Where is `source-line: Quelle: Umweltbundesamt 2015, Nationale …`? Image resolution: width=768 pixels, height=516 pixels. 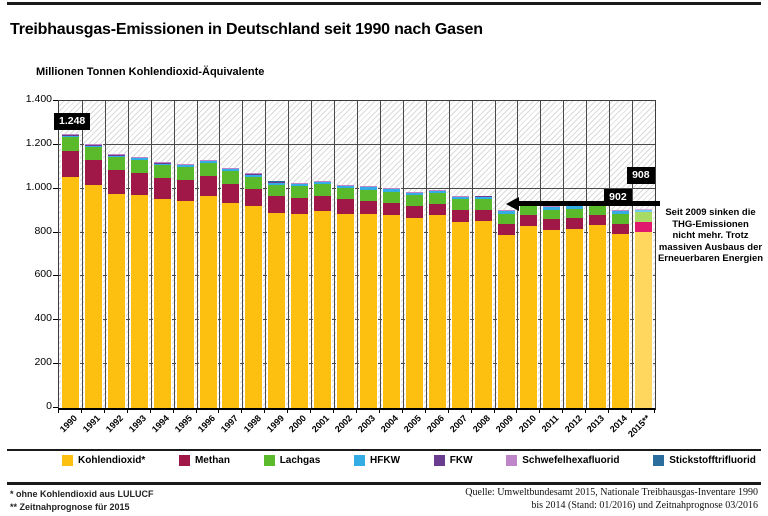
source-line: Quelle: Umweltbundesamt 2015, Nationale … is located at coordinates (611, 492).